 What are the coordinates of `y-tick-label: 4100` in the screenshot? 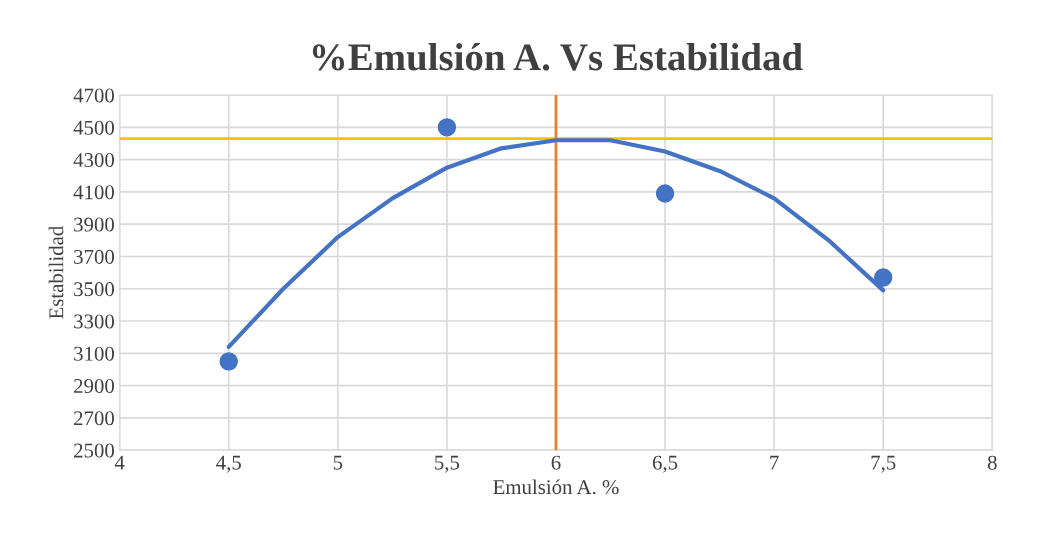 It's located at (94, 192).